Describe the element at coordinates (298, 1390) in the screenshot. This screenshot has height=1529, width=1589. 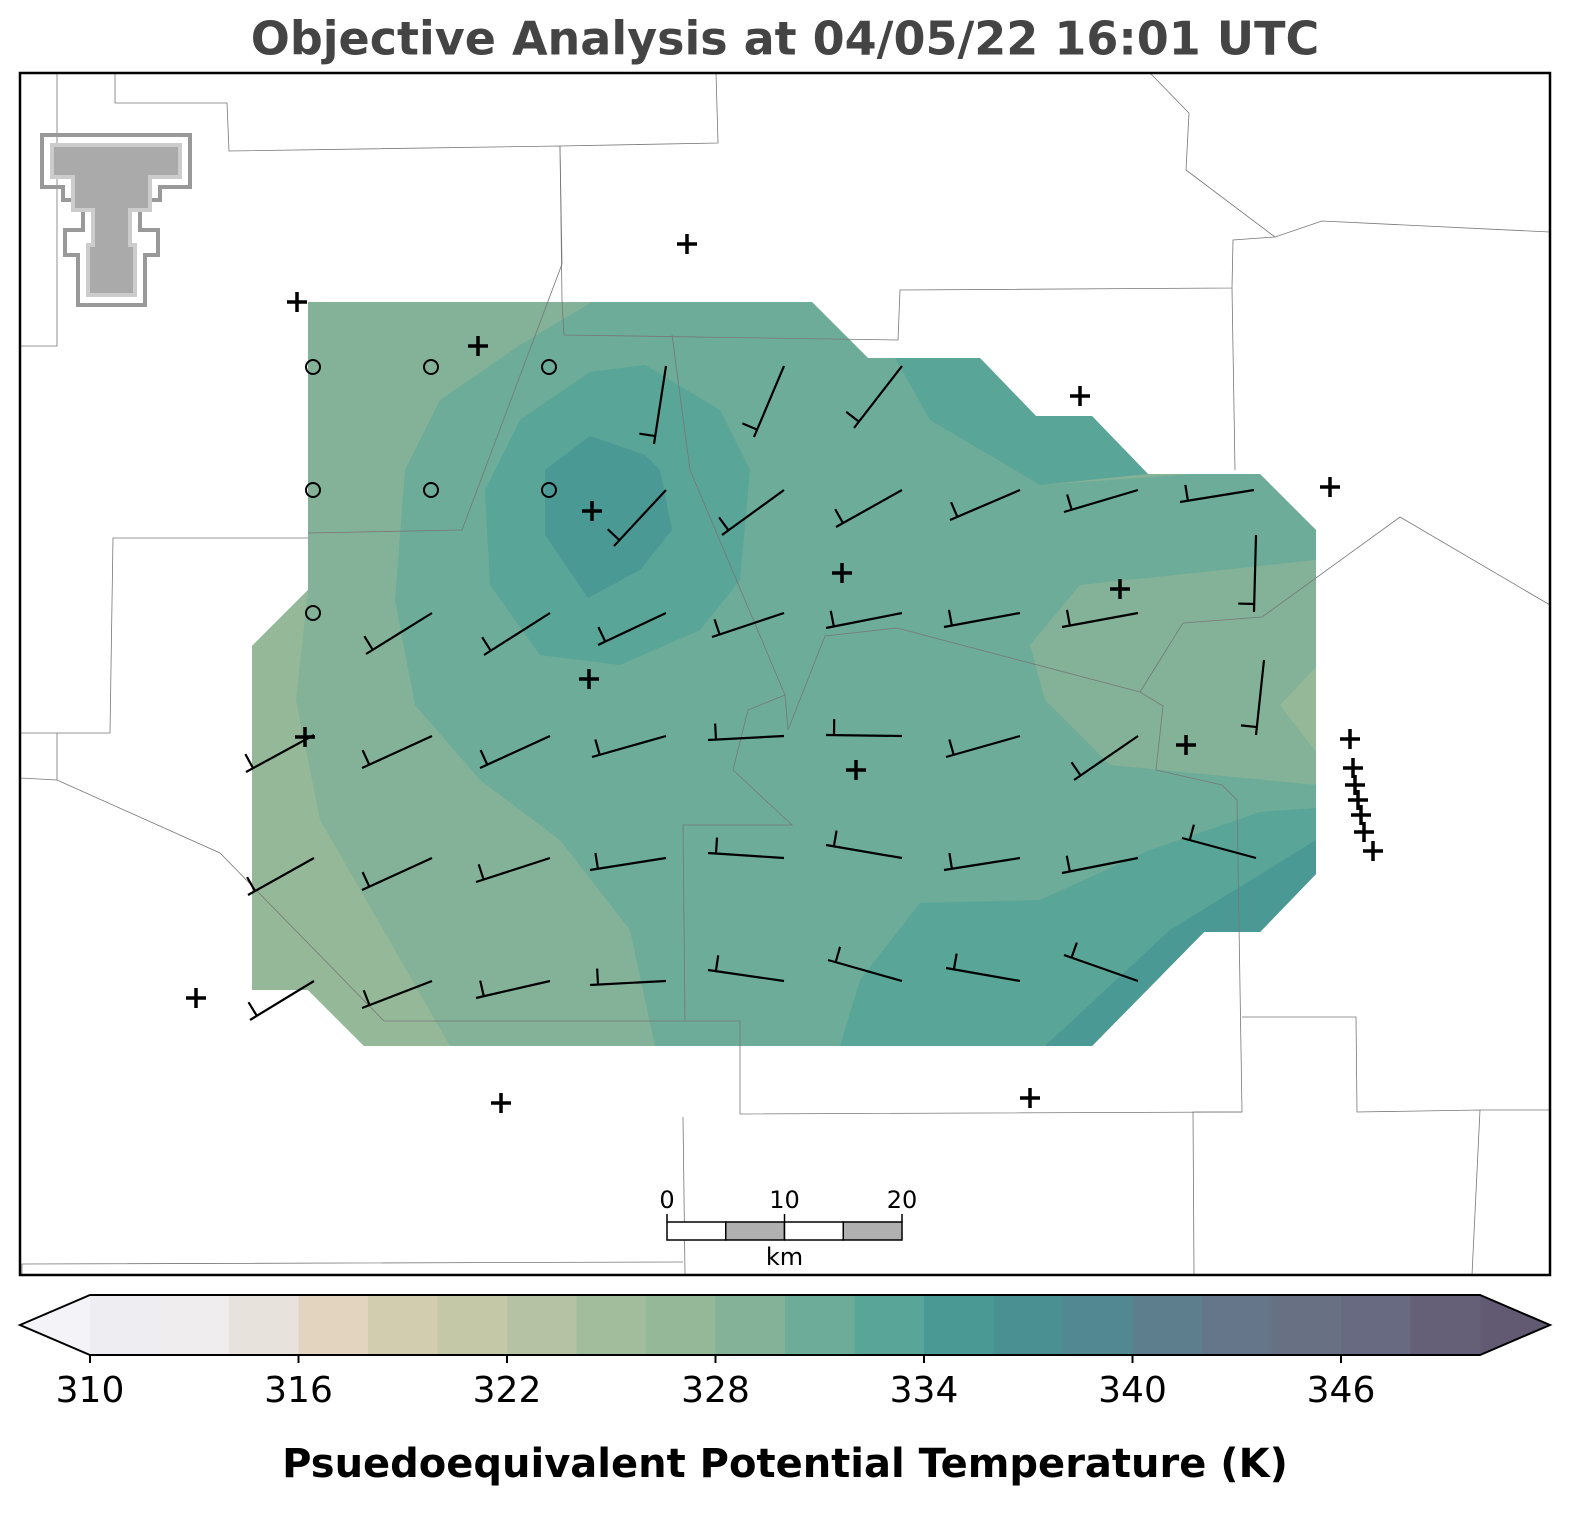
I see `colorbar-tick-label: 316` at that location.